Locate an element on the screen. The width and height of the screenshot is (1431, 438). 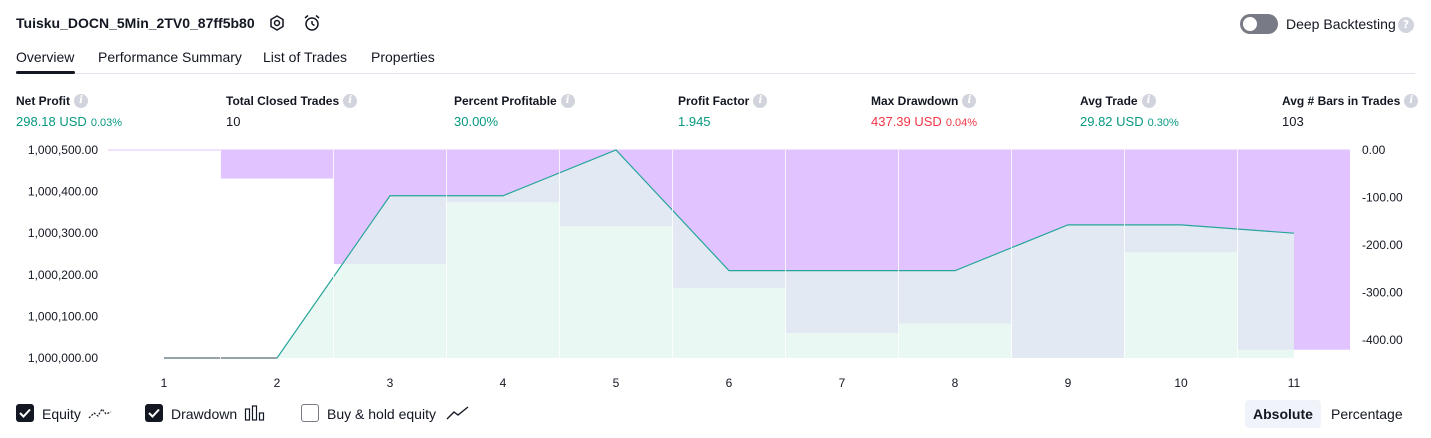
x-axis-tick: 1 is located at coordinates (164, 383).